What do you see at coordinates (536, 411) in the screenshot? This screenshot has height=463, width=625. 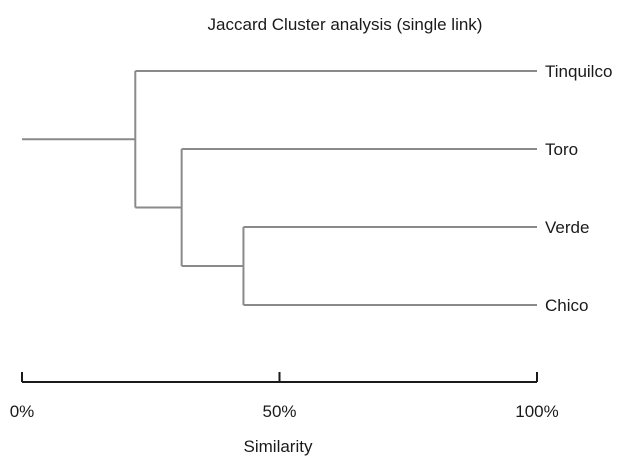 I see `x-tick-label-100: 100%` at bounding box center [536, 411].